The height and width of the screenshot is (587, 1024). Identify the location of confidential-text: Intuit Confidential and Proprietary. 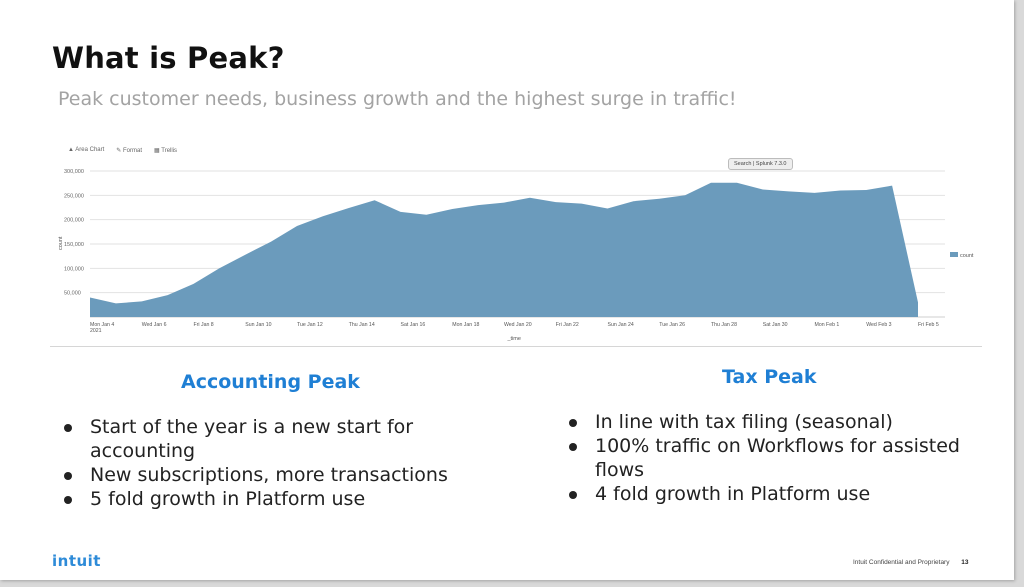
(901, 562).